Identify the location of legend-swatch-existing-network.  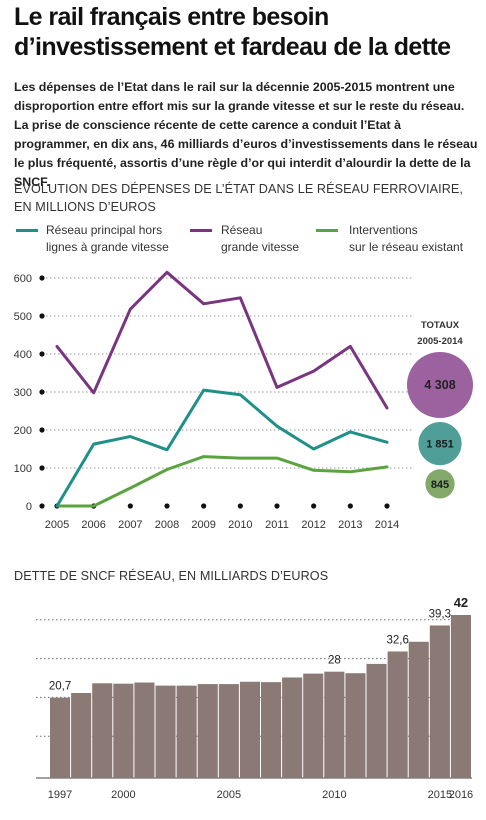
(327, 230).